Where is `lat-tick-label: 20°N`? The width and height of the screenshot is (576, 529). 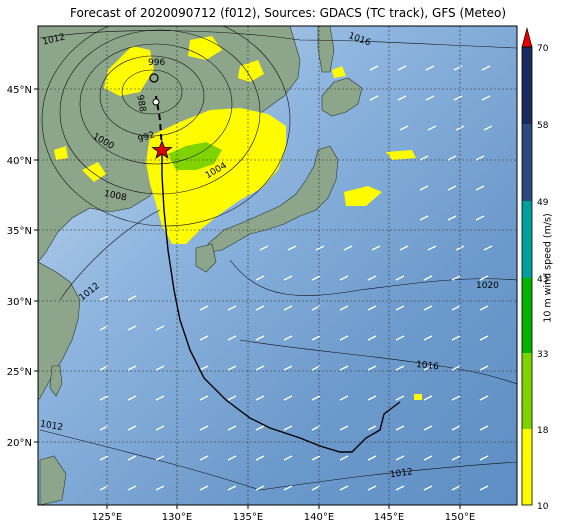 lat-tick-label: 20°N is located at coordinates (19, 443).